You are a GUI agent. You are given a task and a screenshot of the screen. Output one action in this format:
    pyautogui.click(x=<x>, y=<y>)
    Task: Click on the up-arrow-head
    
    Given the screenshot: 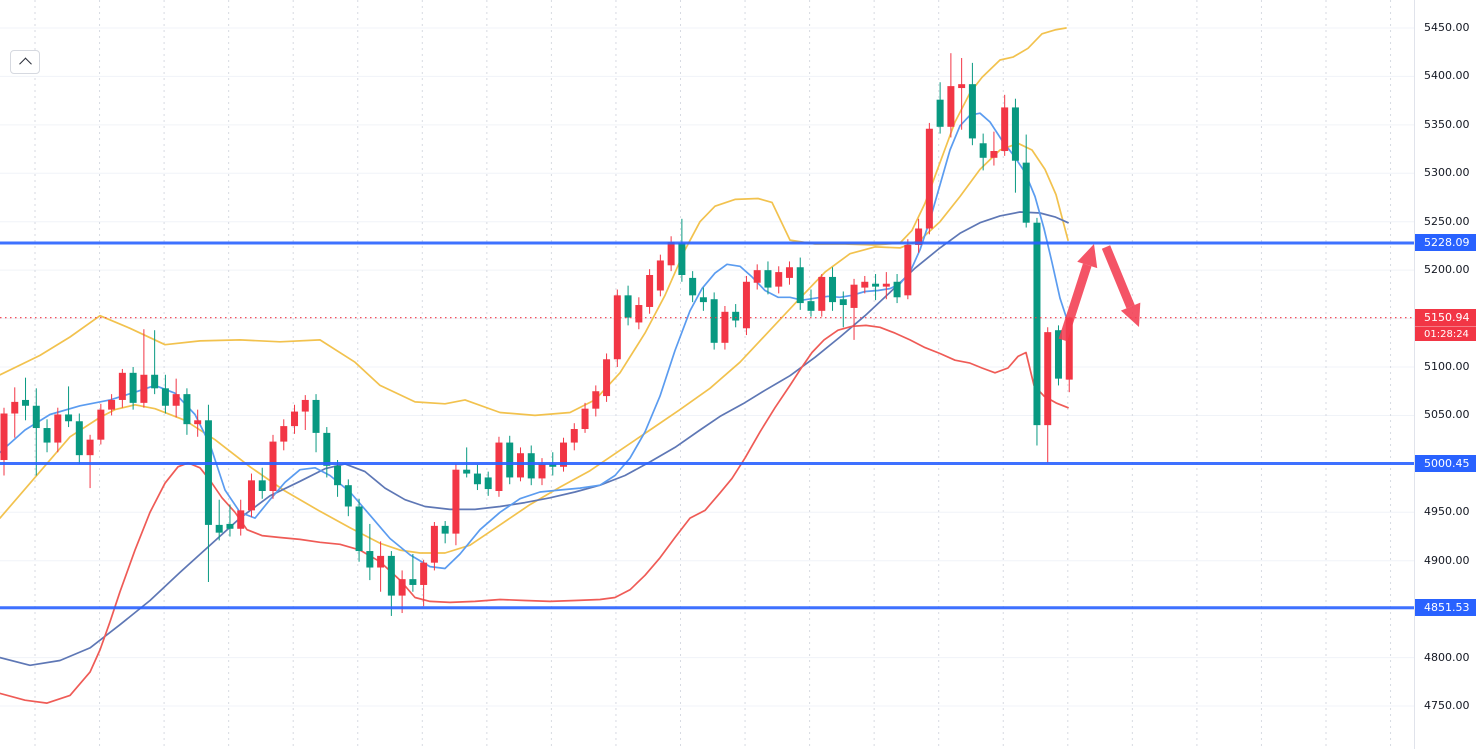 What is the action you would take?
    pyautogui.click(x=1087, y=256)
    